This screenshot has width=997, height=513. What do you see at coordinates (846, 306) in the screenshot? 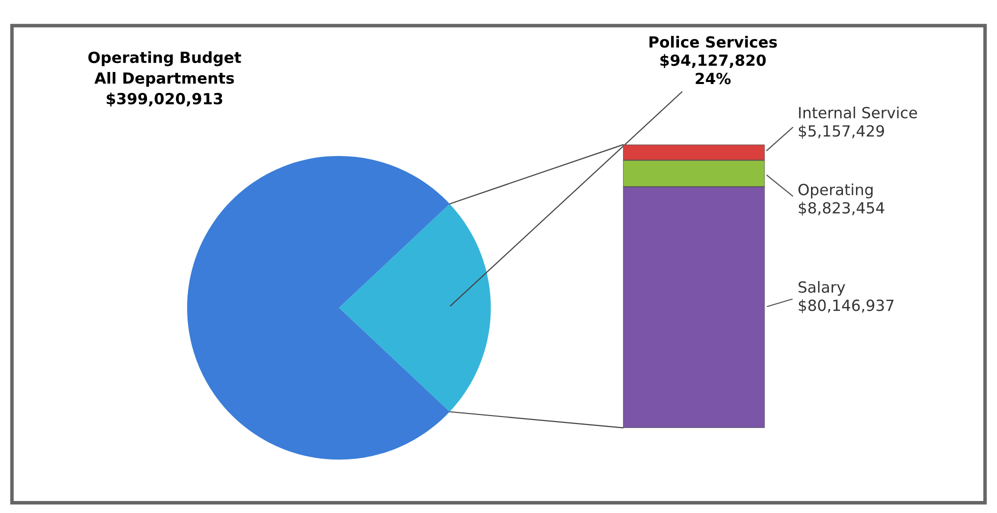
I see `data-label: $80,146,937` at bounding box center [846, 306].